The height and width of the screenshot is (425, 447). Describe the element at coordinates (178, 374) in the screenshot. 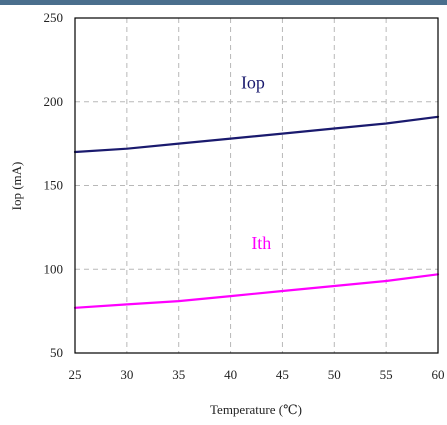

I see `x-tick-label-2: 35` at that location.